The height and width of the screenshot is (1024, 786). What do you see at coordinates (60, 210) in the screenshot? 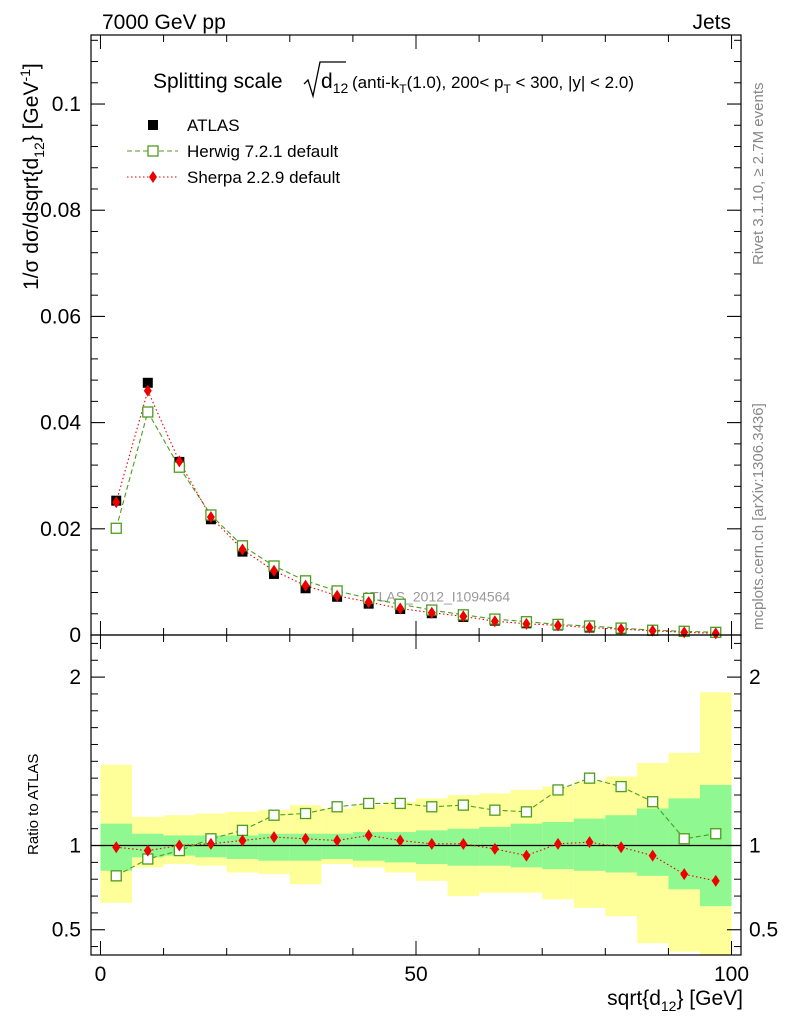
I see `y-tick-label: 0.08` at bounding box center [60, 210].